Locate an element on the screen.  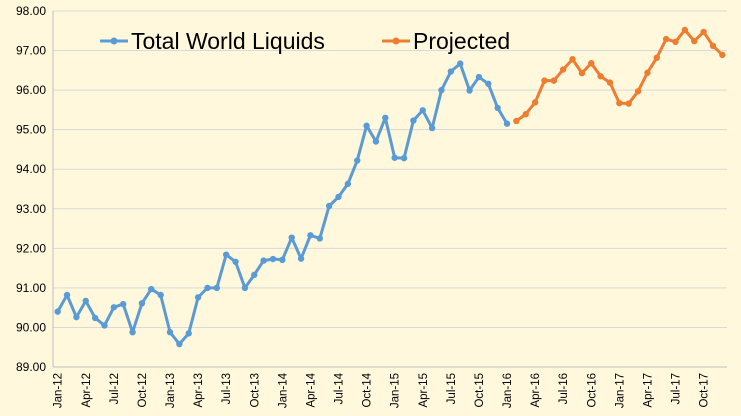
x-tick-label: Jul-17 is located at coordinates (677, 388).